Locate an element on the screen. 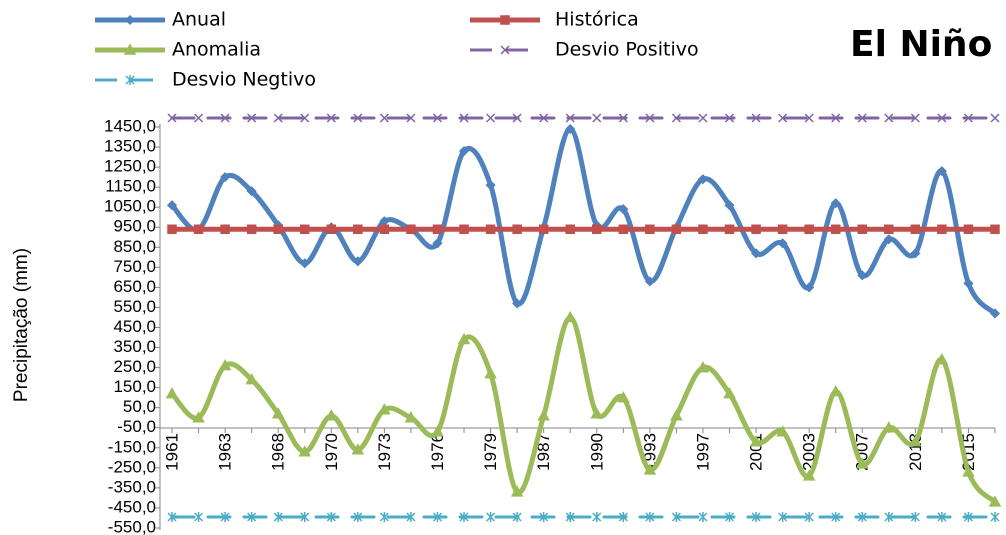 Image resolution: width=1006 pixels, height=535 pixels. x-tick-label: 1997 is located at coordinates (702, 452).